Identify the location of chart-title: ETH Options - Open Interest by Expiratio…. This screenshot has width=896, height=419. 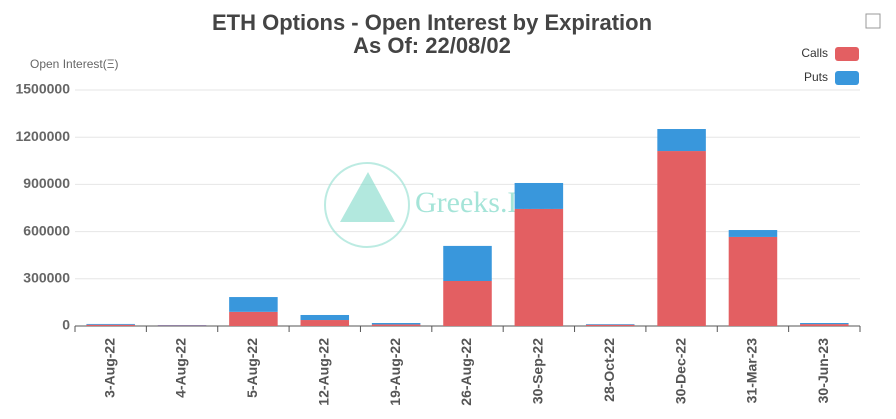
(432, 22).